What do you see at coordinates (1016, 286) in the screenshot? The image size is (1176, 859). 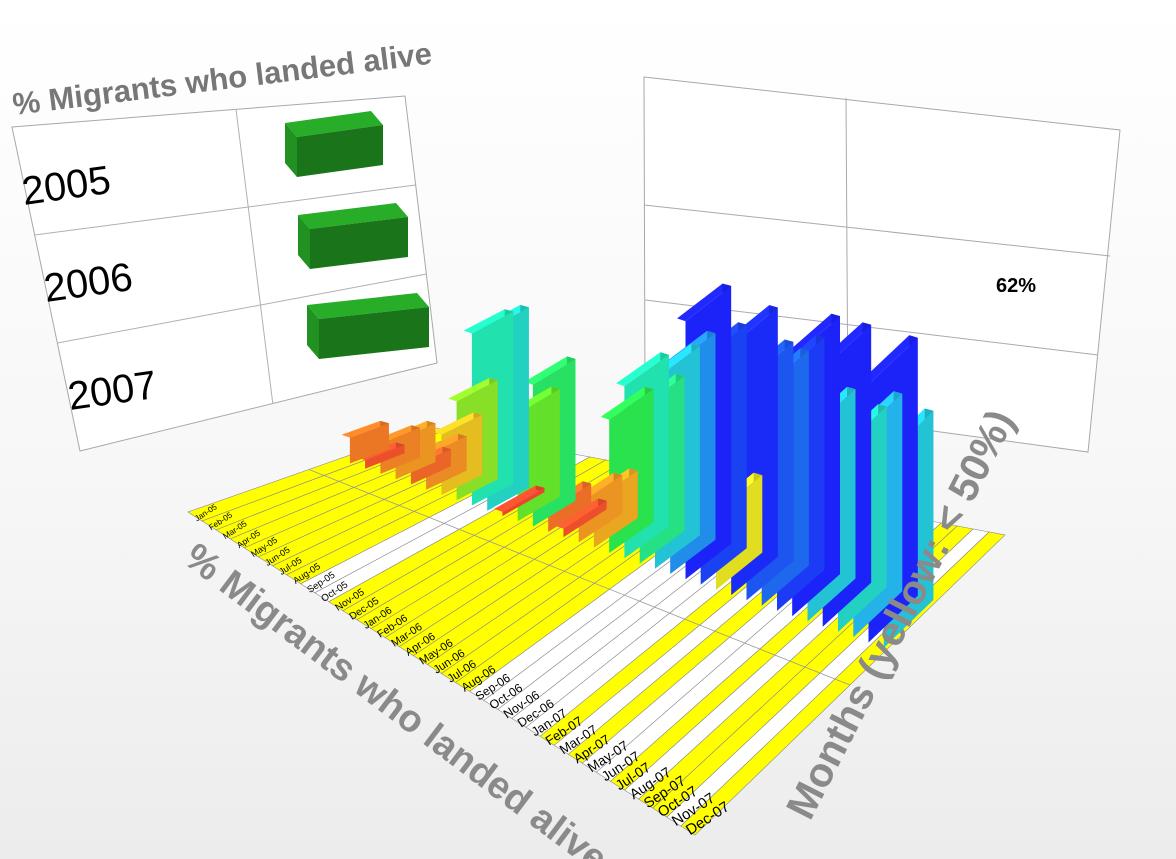 I see `peak-value-label: 62%` at bounding box center [1016, 286].